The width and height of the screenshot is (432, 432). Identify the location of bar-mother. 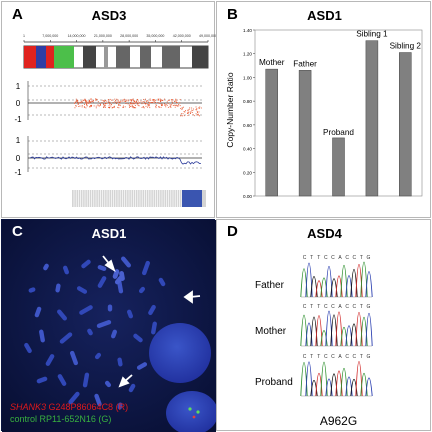
(271, 132).